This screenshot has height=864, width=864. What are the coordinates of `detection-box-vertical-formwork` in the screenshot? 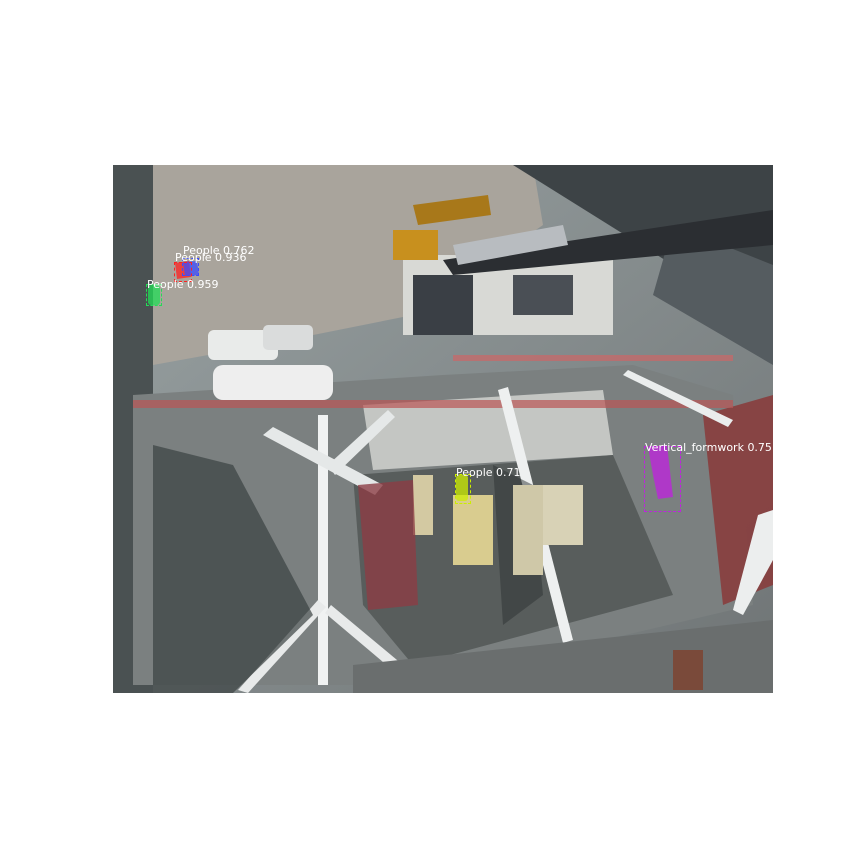 It's located at (662, 479).